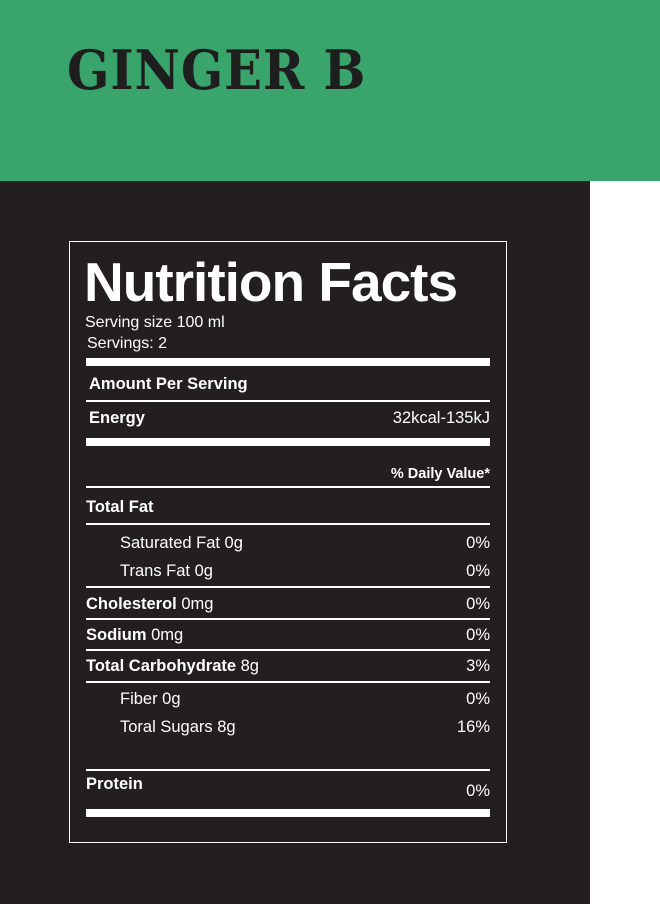 The height and width of the screenshot is (904, 660). What do you see at coordinates (288, 418) in the screenshot?
I see `energy-row: Energy 32kcal-135kJ` at bounding box center [288, 418].